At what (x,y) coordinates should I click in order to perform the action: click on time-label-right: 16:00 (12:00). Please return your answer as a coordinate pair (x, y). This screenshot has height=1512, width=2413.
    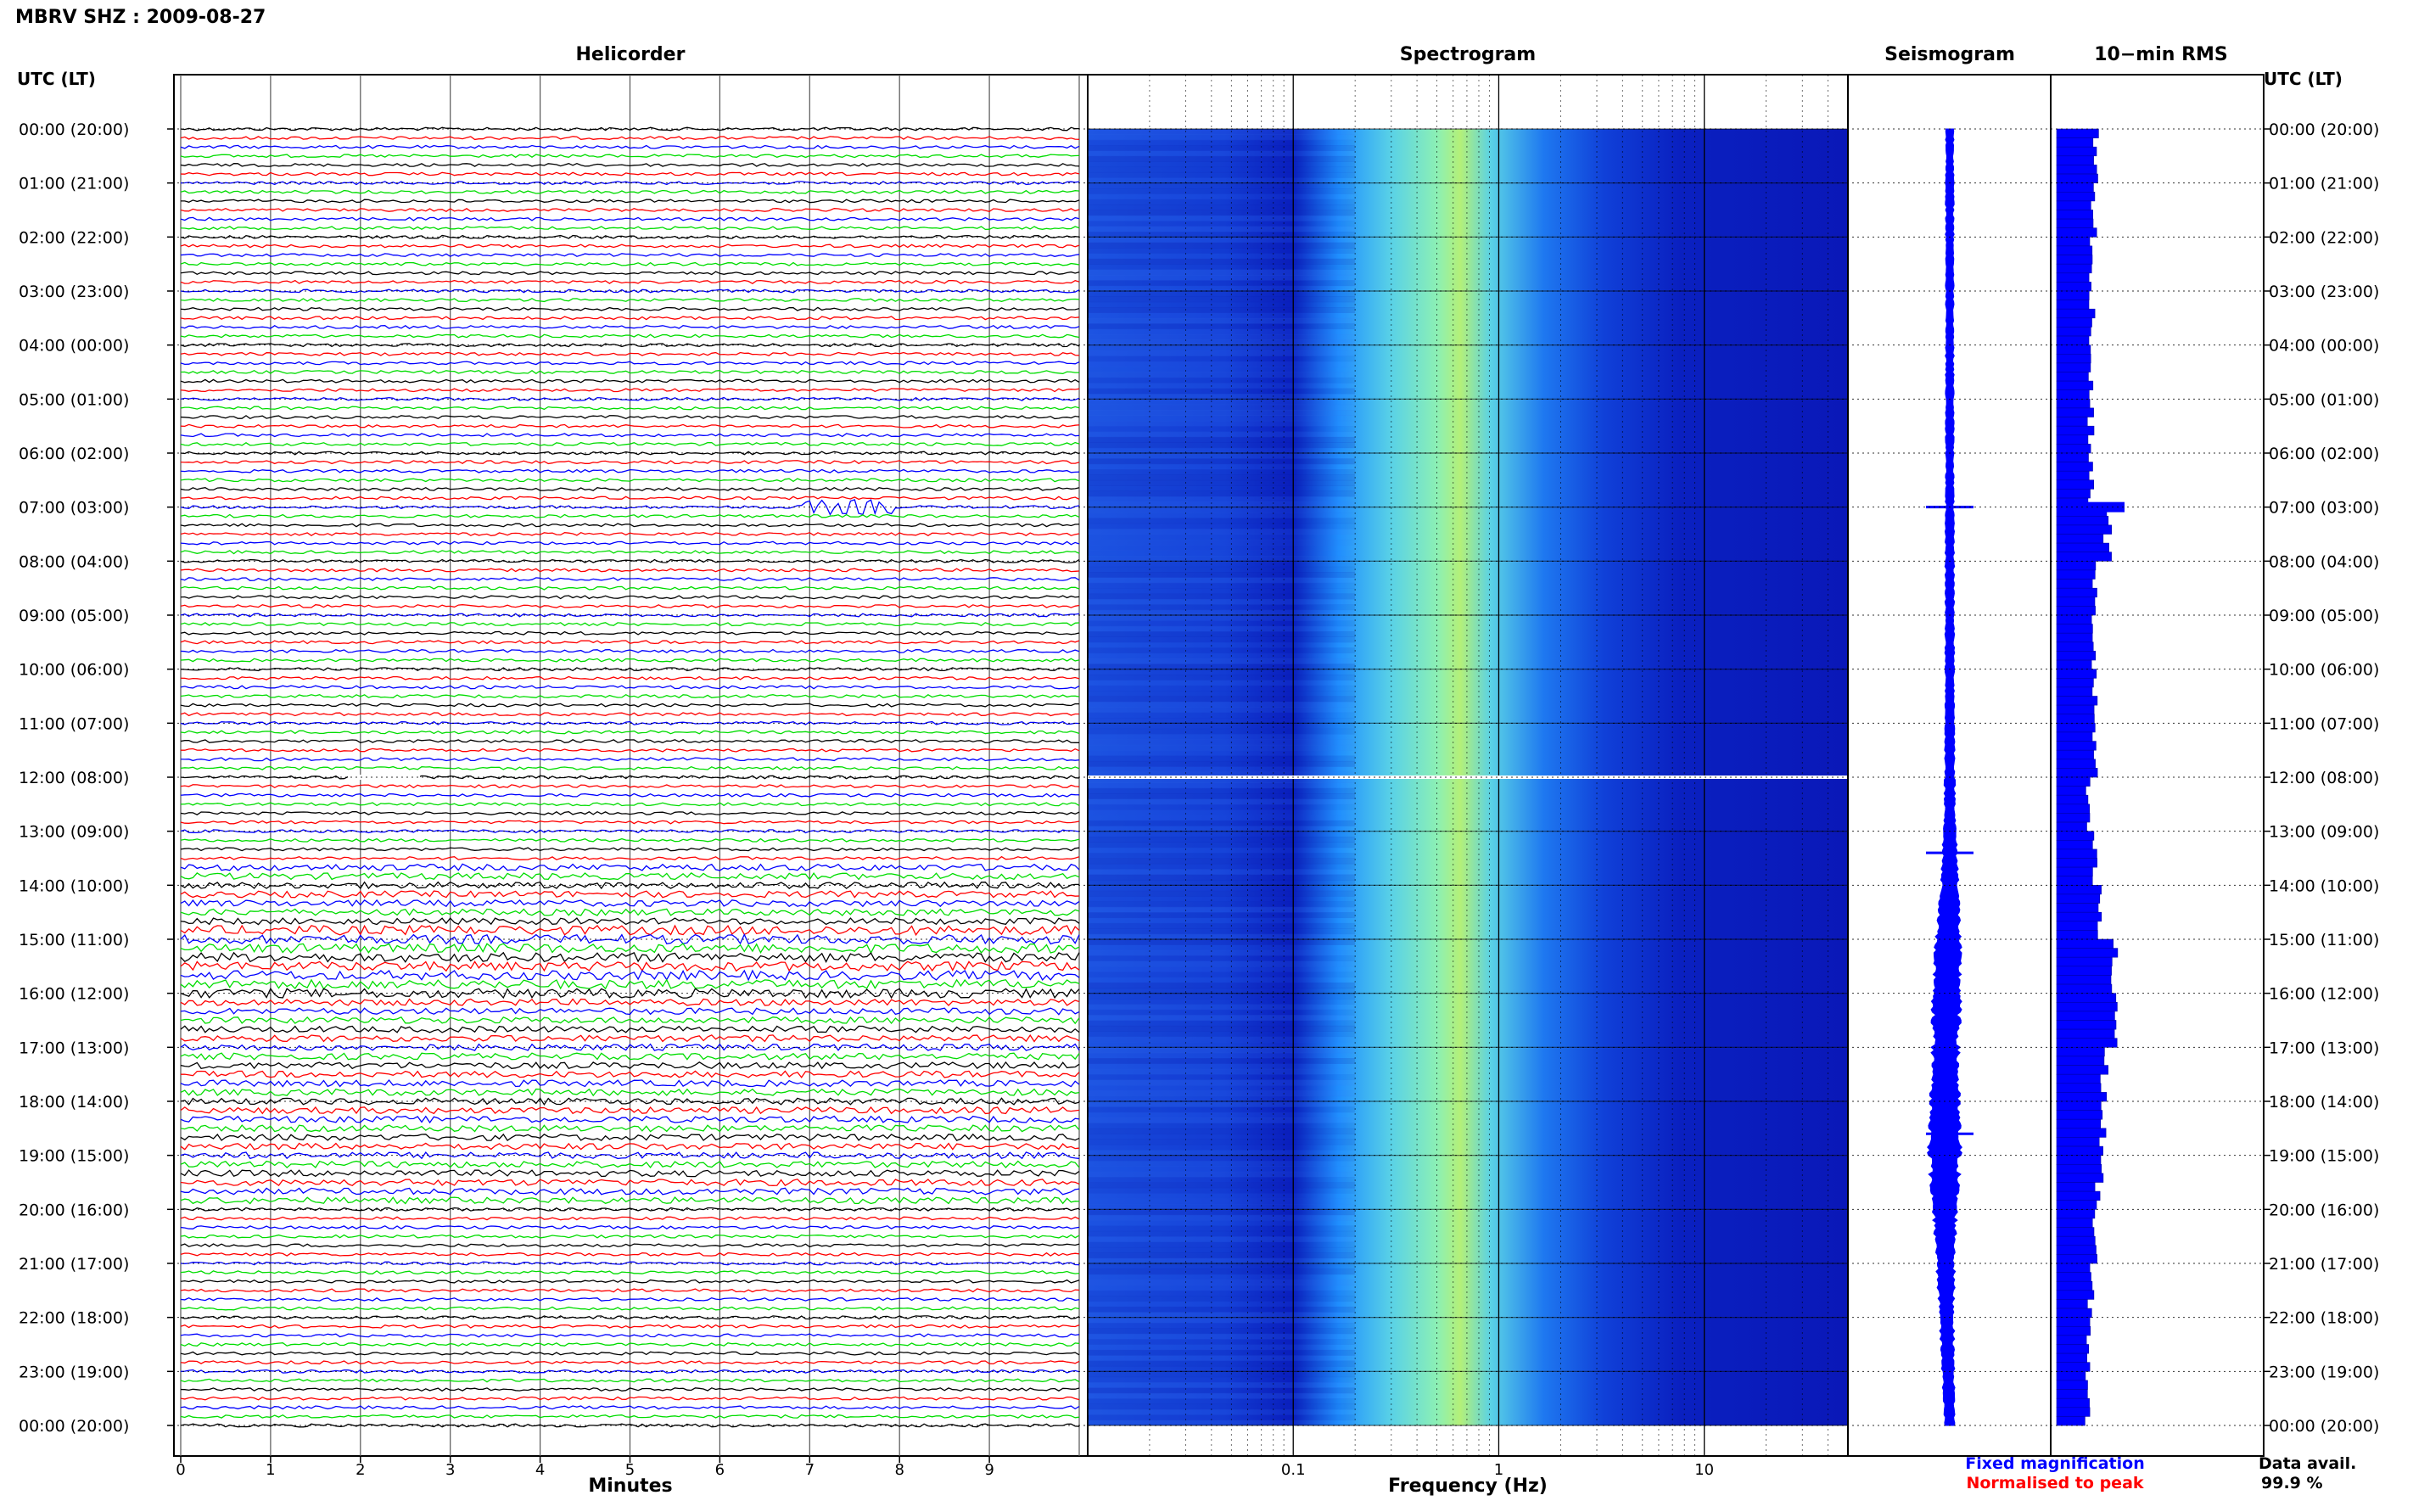
    Looking at the image, I should click on (2324, 995).